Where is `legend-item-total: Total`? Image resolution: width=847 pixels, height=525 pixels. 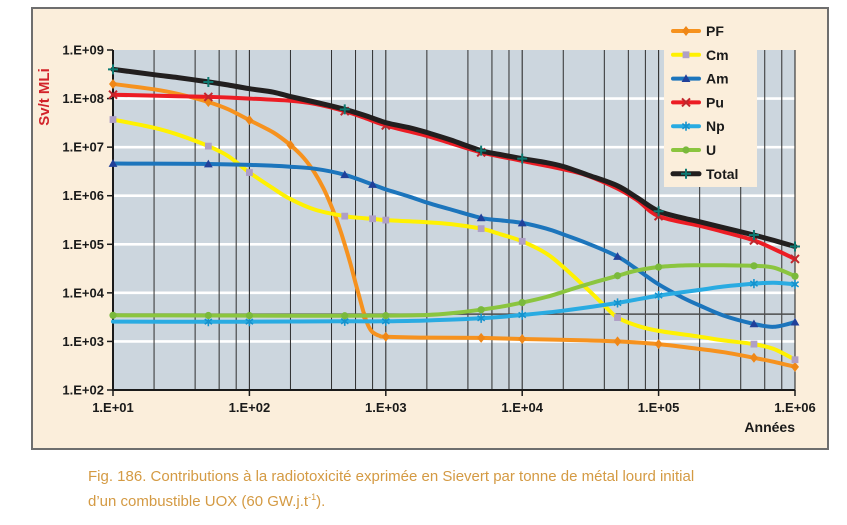
legend-item-total: Total is located at coordinates (704, 174).